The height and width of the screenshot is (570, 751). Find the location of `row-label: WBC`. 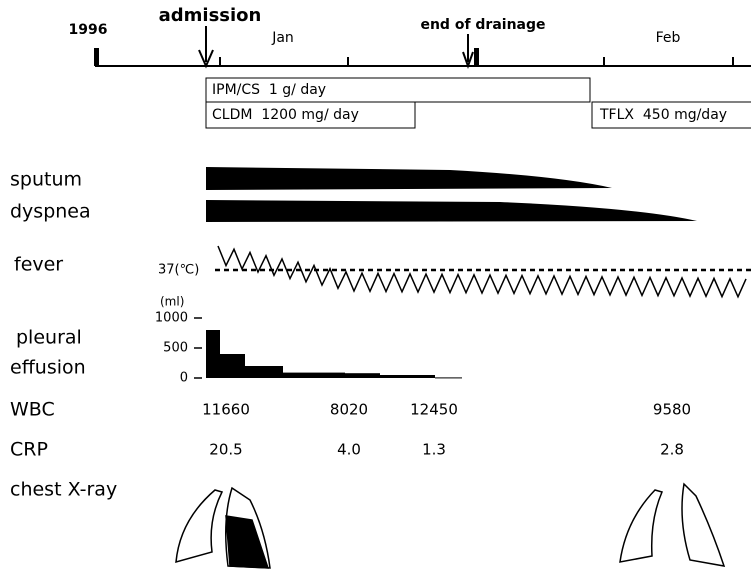

row-label: WBC is located at coordinates (32, 410).